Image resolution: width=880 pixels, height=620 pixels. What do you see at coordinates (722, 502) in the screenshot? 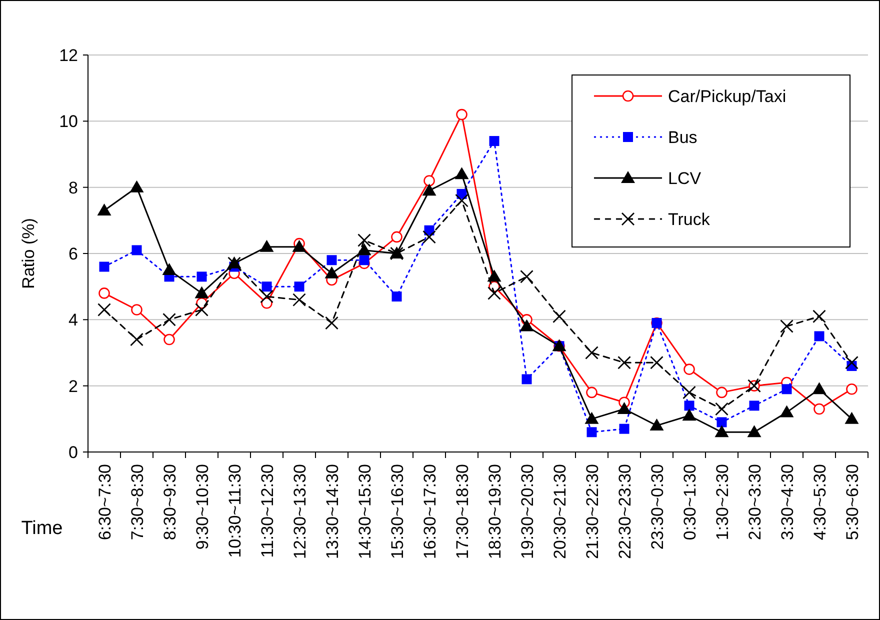
I see `x-tick-label: 1:30~2:30` at bounding box center [722, 502].